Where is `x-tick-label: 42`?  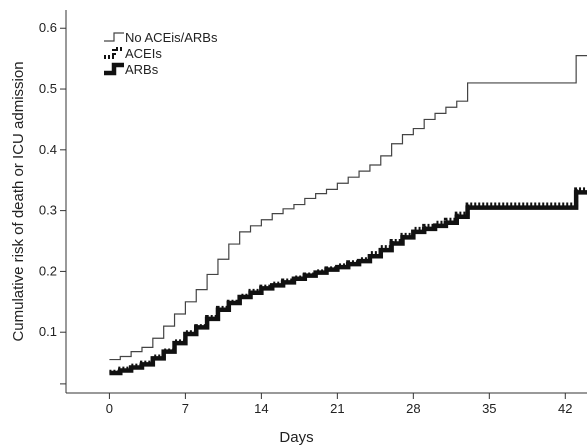 x-tick-label: 42 is located at coordinates (565, 408).